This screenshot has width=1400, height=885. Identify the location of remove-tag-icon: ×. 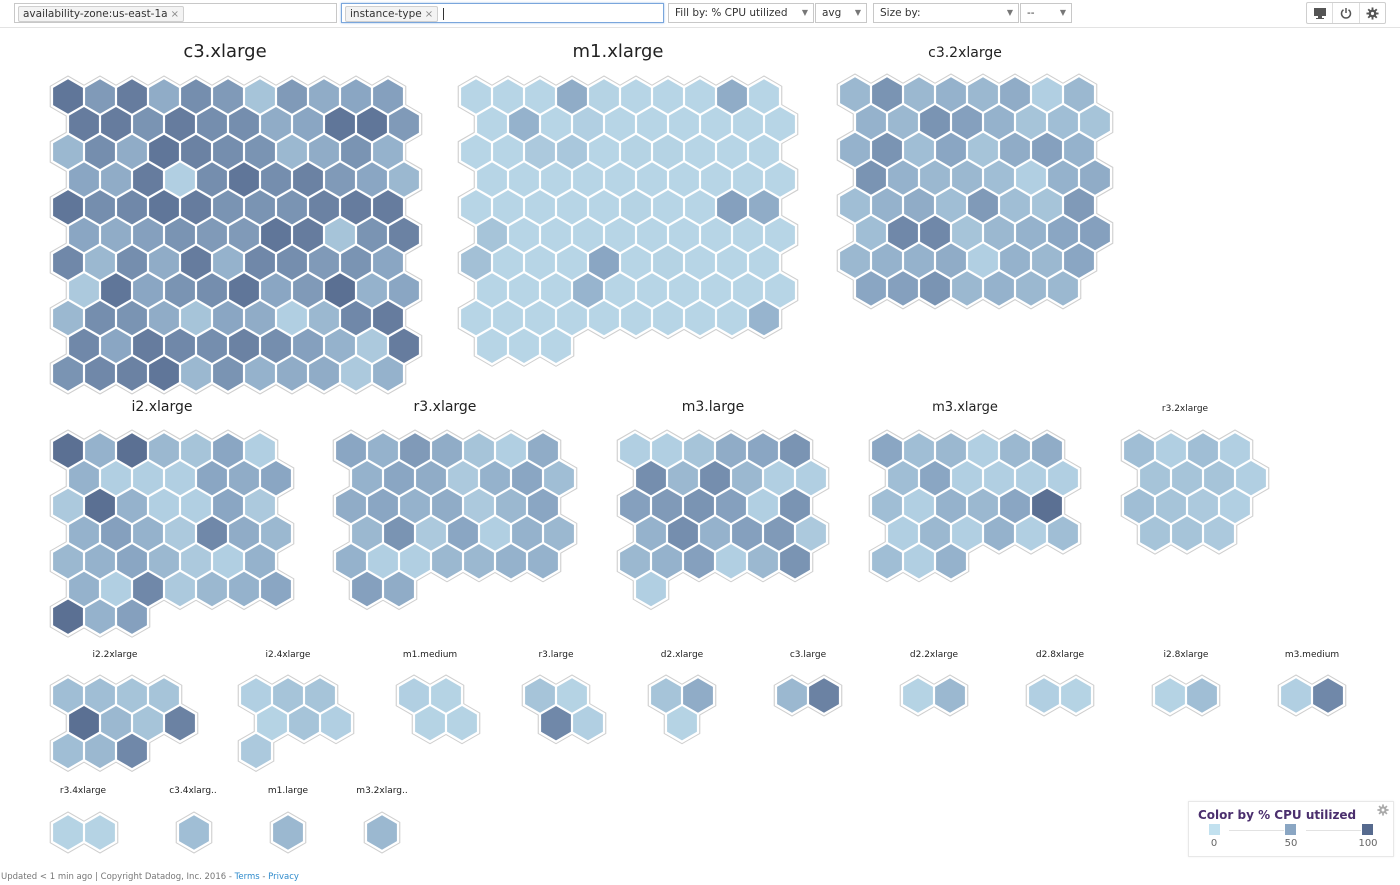
(429, 14).